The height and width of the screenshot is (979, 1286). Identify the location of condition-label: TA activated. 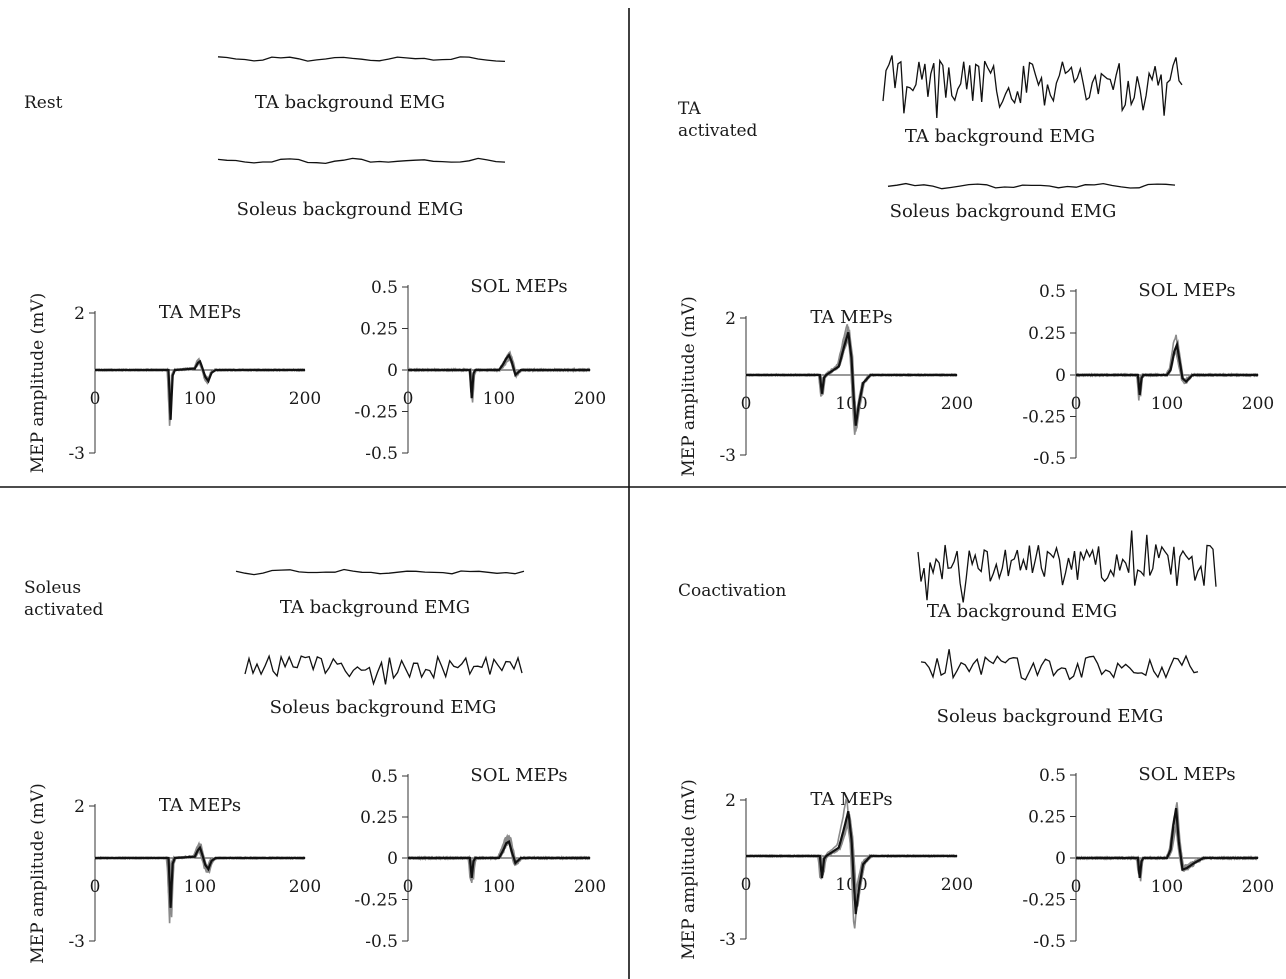
(718, 120).